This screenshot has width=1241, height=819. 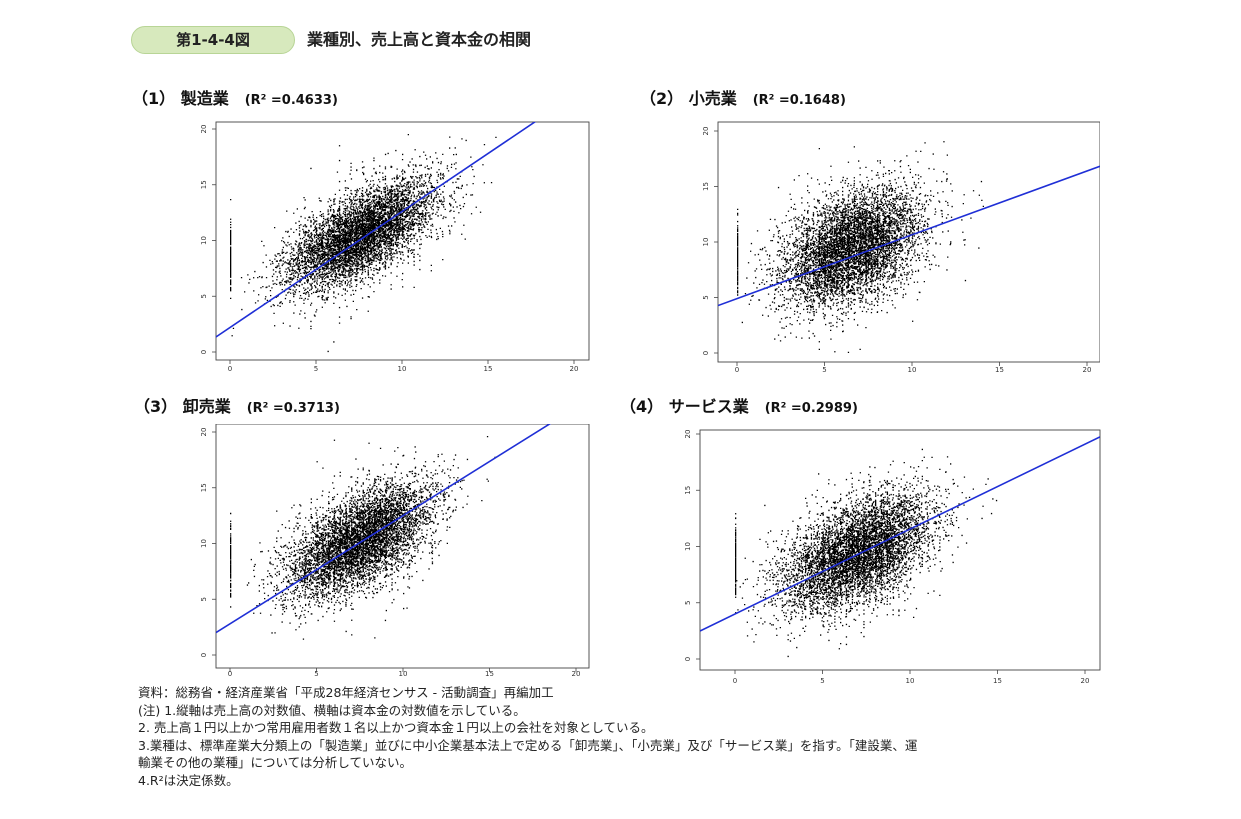 I want to click on scatter-plot-services: 0 5 10 15 20 0 5 10 15 20, so click(x=892, y=557).